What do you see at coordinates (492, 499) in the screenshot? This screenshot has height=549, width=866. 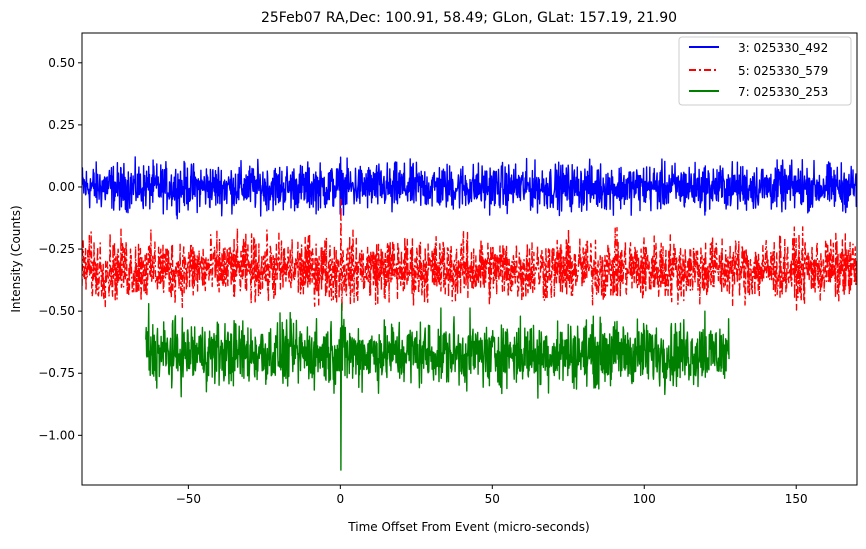 I see `x-tick-label: 50` at bounding box center [492, 499].